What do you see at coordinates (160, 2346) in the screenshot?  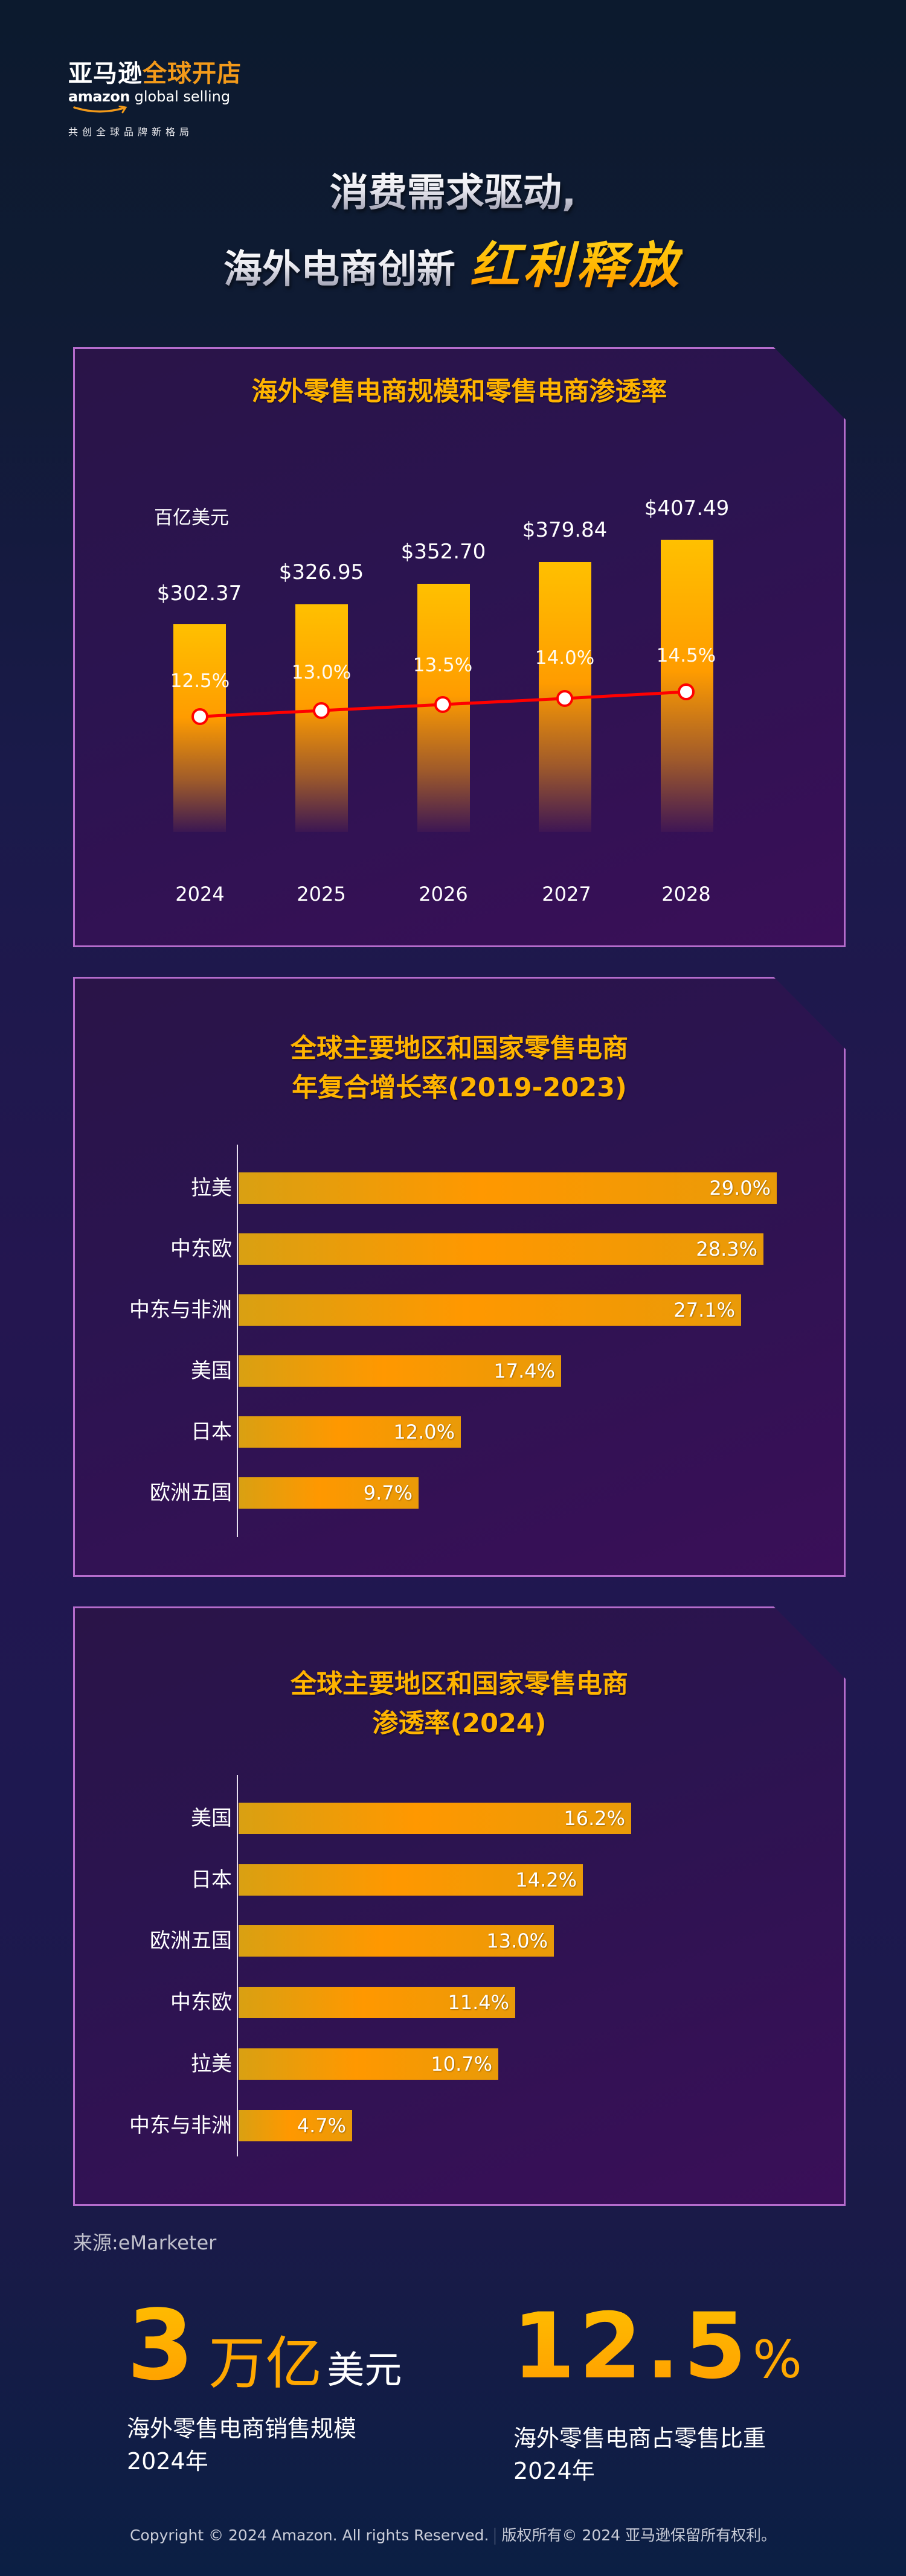 I see `stat-number: 3` at bounding box center [160, 2346].